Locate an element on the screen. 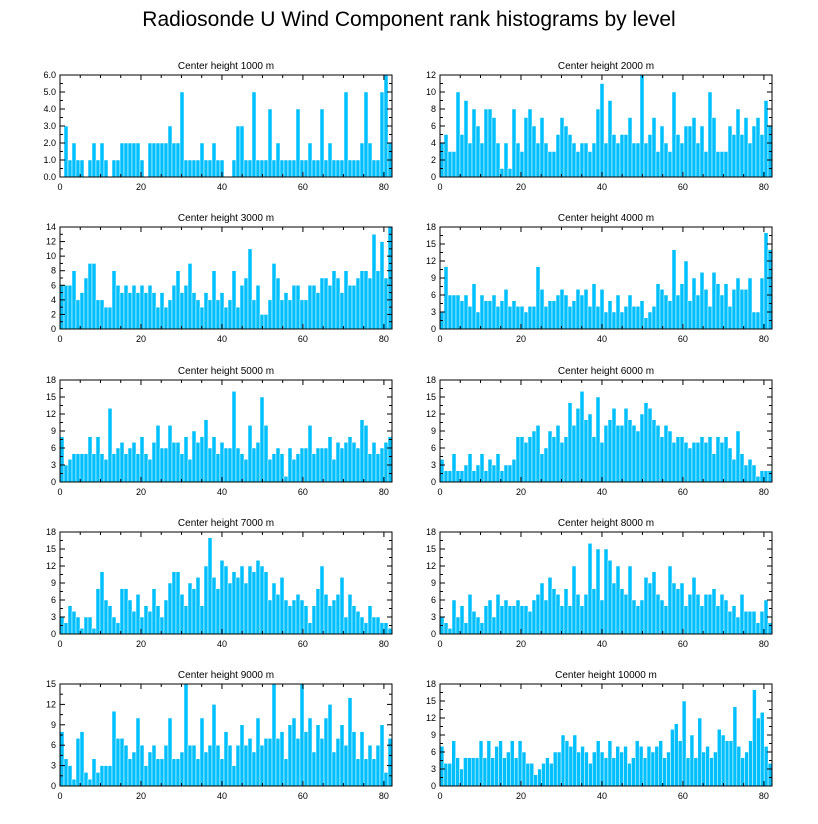 Image resolution: width=818 pixels, height=824 pixels. y-tick-label: 10 is located at coordinates (431, 92).